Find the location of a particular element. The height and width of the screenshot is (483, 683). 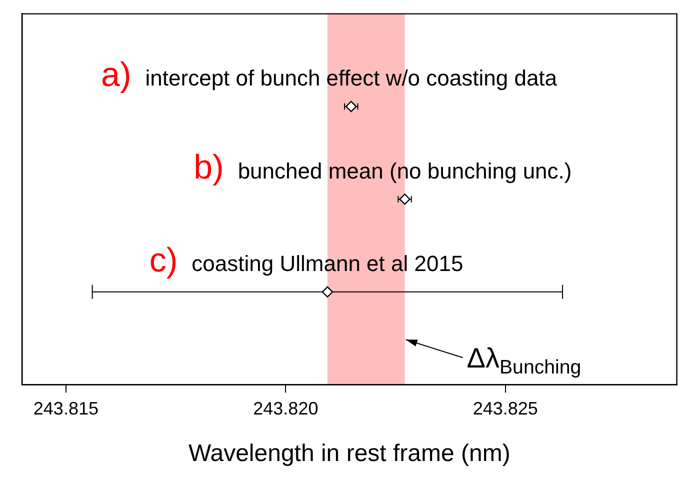

x-axis-title: Wavelength in rest frame (nm) is located at coordinates (349, 454).